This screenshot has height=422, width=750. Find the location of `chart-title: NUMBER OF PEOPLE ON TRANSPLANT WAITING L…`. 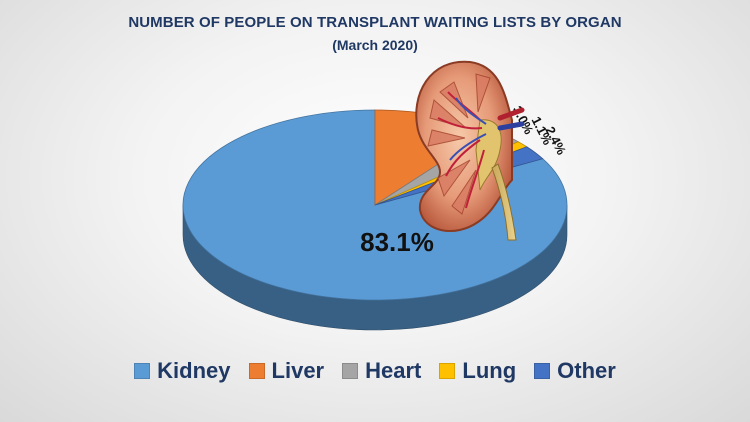

chart-title: NUMBER OF PEOPLE ON TRANSPLANT WAITING L… is located at coordinates (375, 22).